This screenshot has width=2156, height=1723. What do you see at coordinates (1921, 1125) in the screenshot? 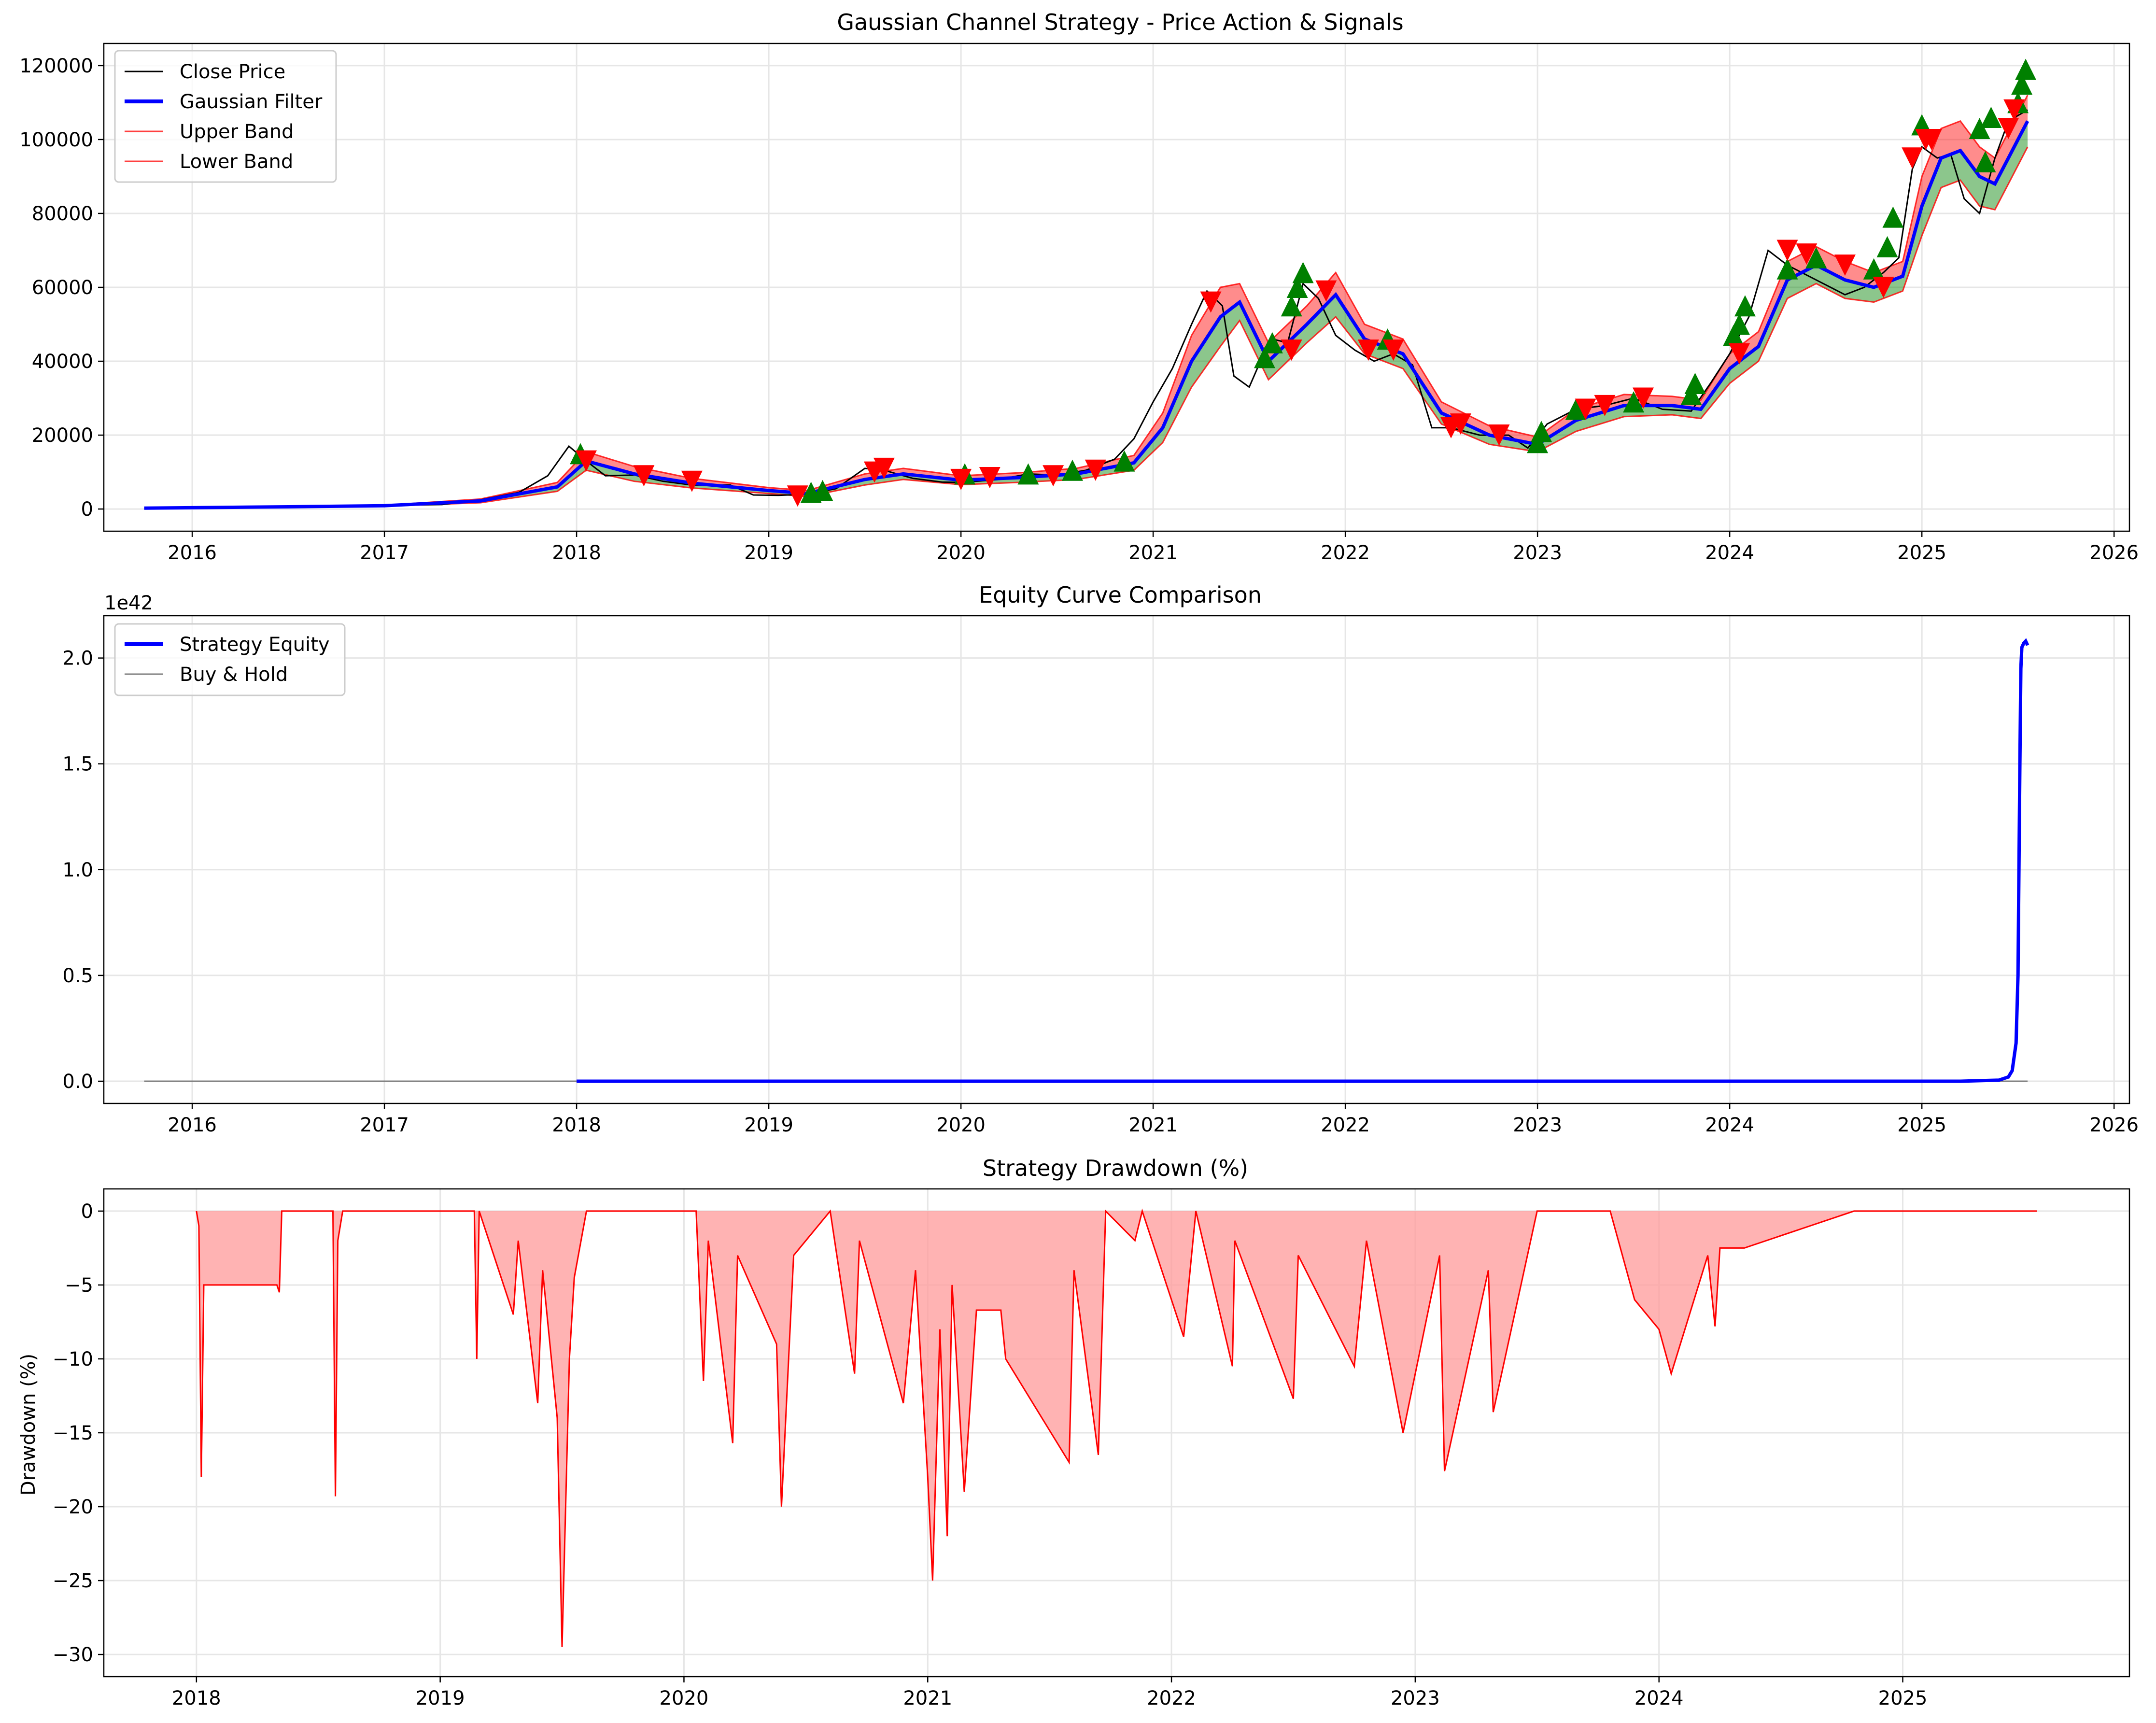
I see `equity-x-tick-label: 2025` at bounding box center [1921, 1125].